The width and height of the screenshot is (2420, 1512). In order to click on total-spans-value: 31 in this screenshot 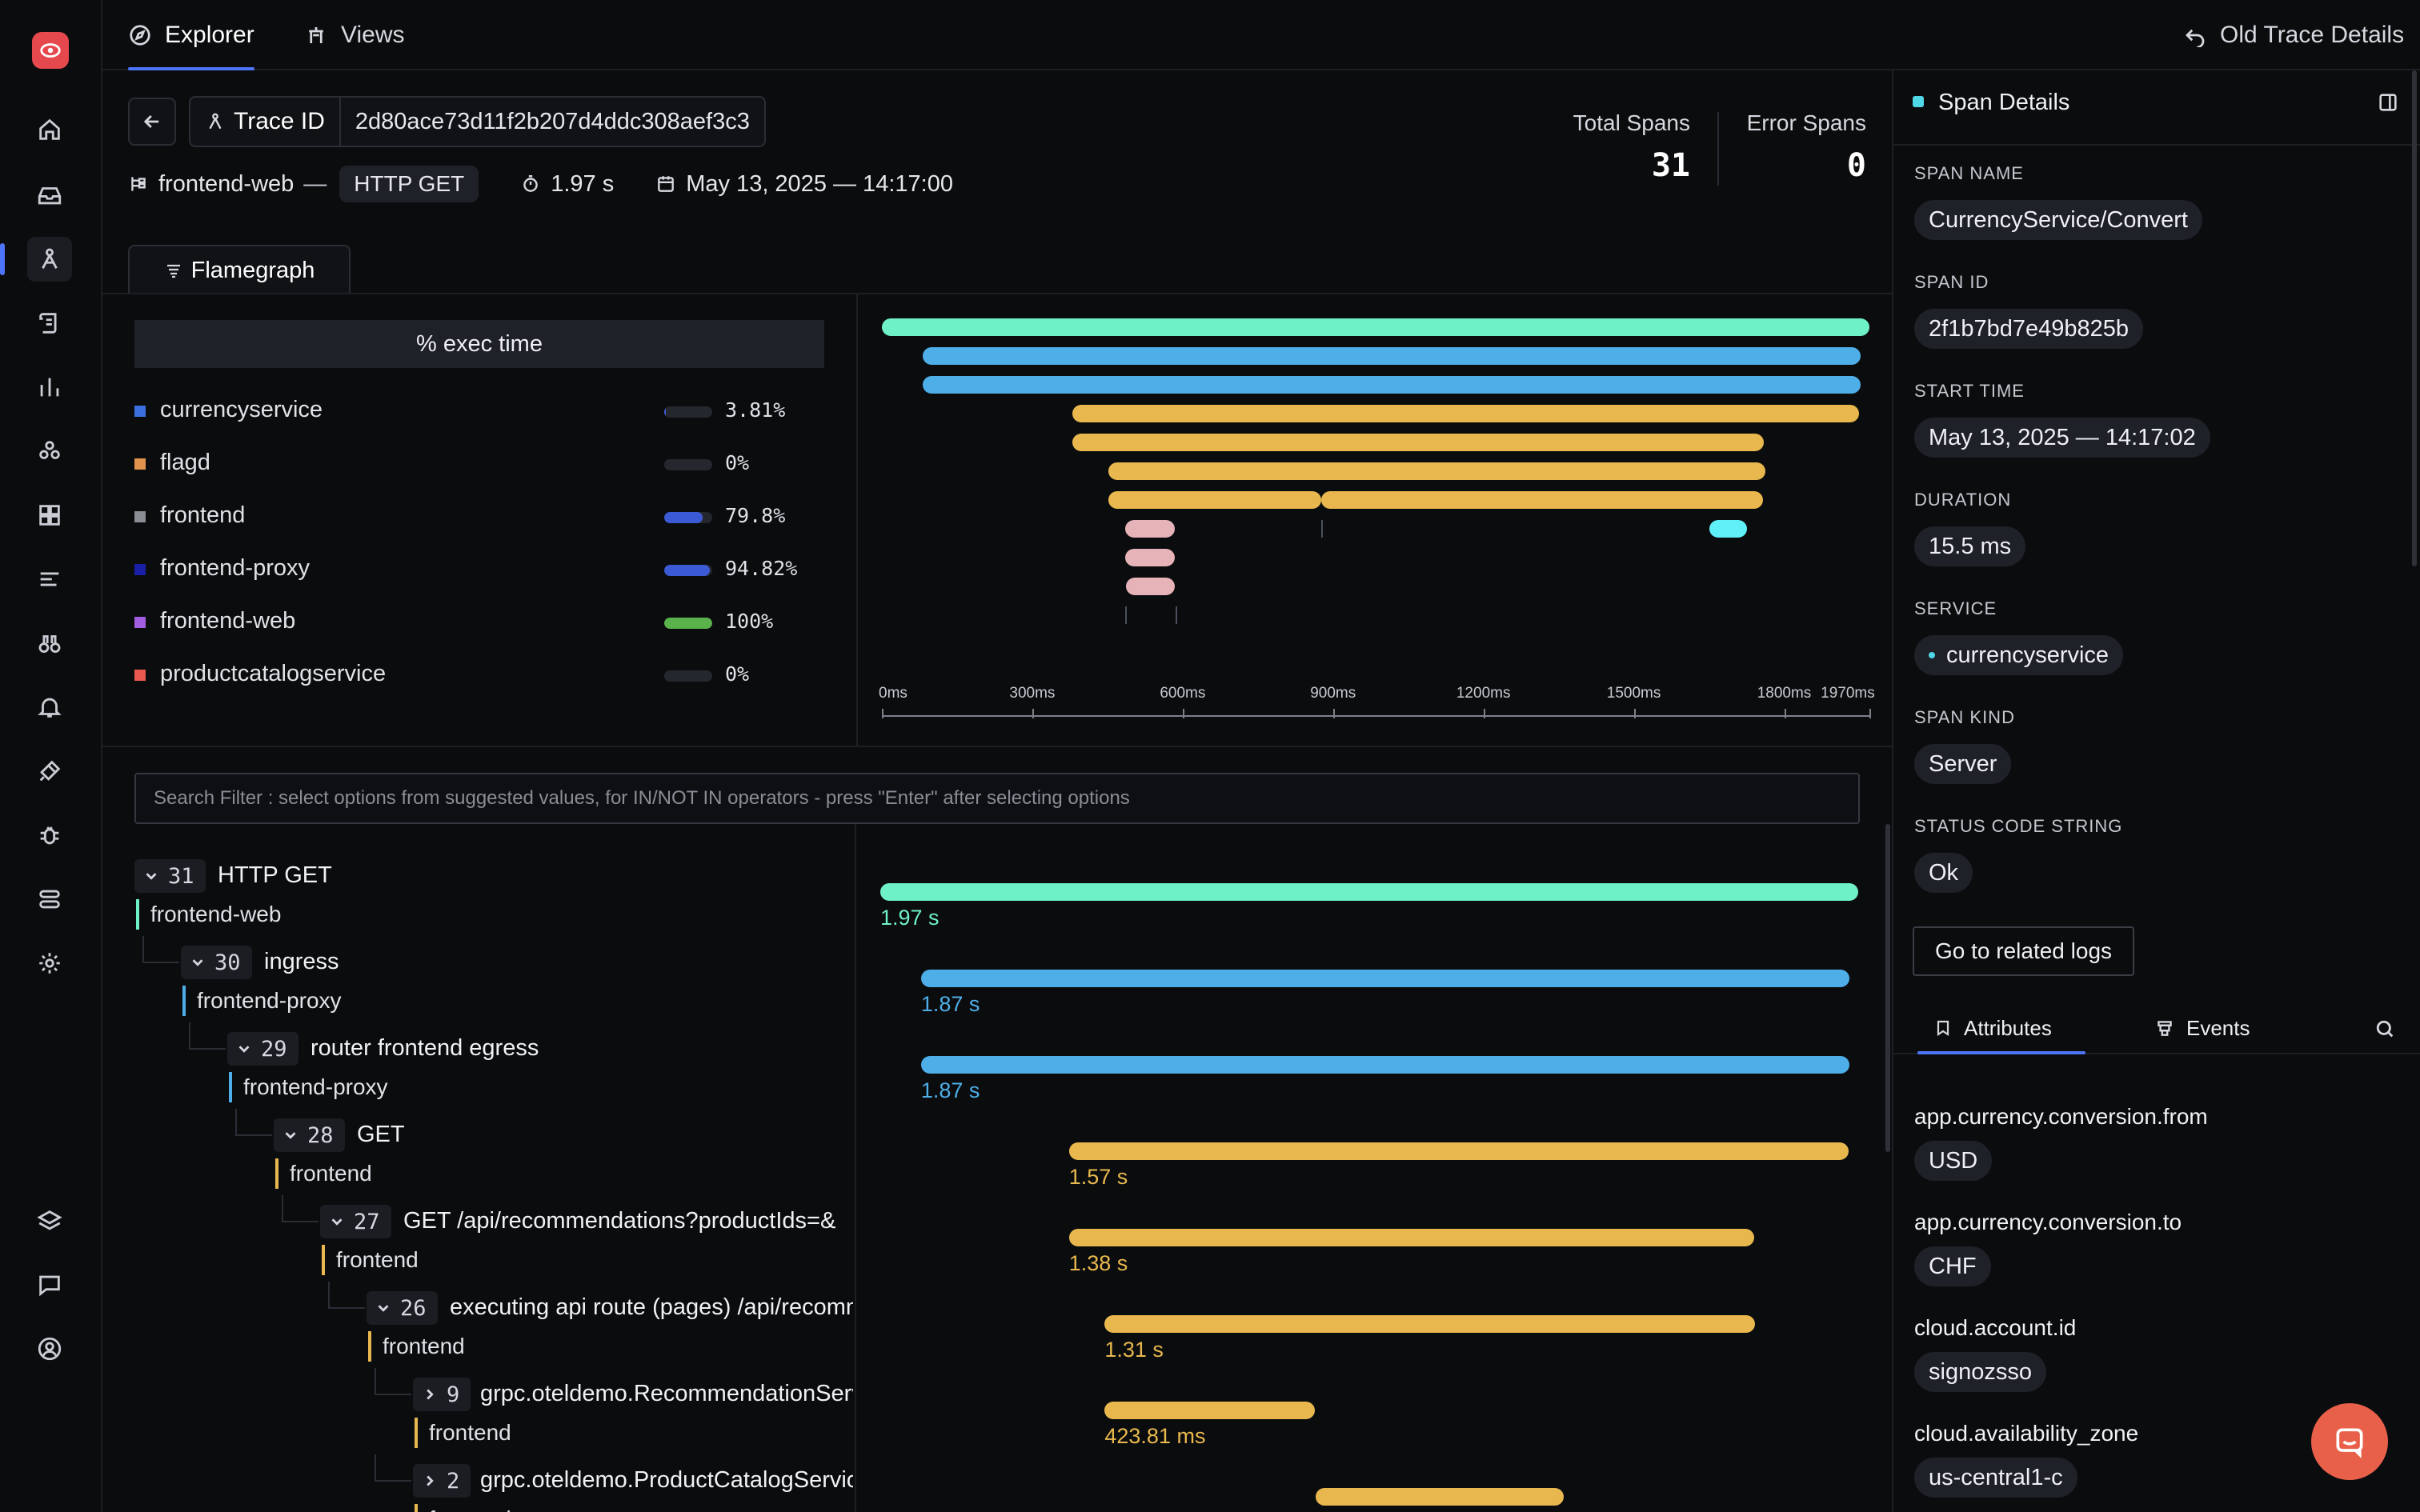, I will do `click(1670, 165)`.